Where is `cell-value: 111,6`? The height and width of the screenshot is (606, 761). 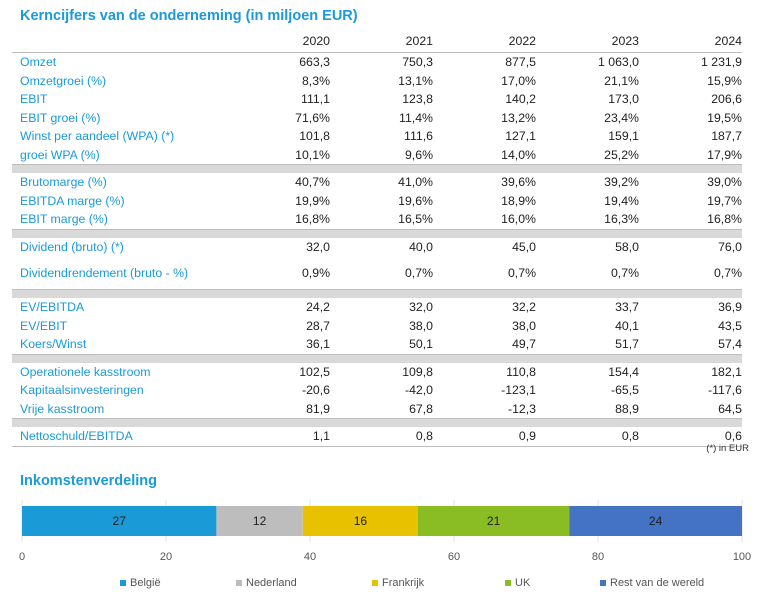 cell-value: 111,6 is located at coordinates (418, 136).